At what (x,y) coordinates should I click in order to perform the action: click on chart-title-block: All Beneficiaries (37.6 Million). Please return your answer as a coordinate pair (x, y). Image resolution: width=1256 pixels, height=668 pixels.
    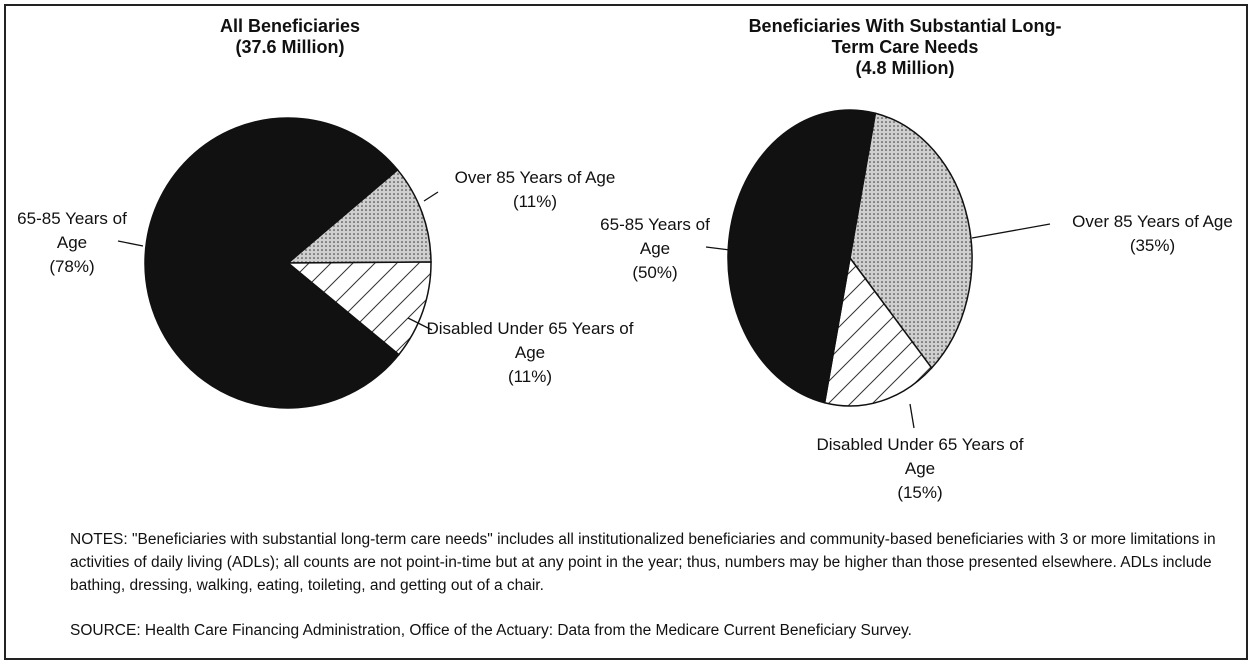
    Looking at the image, I should click on (290, 37).